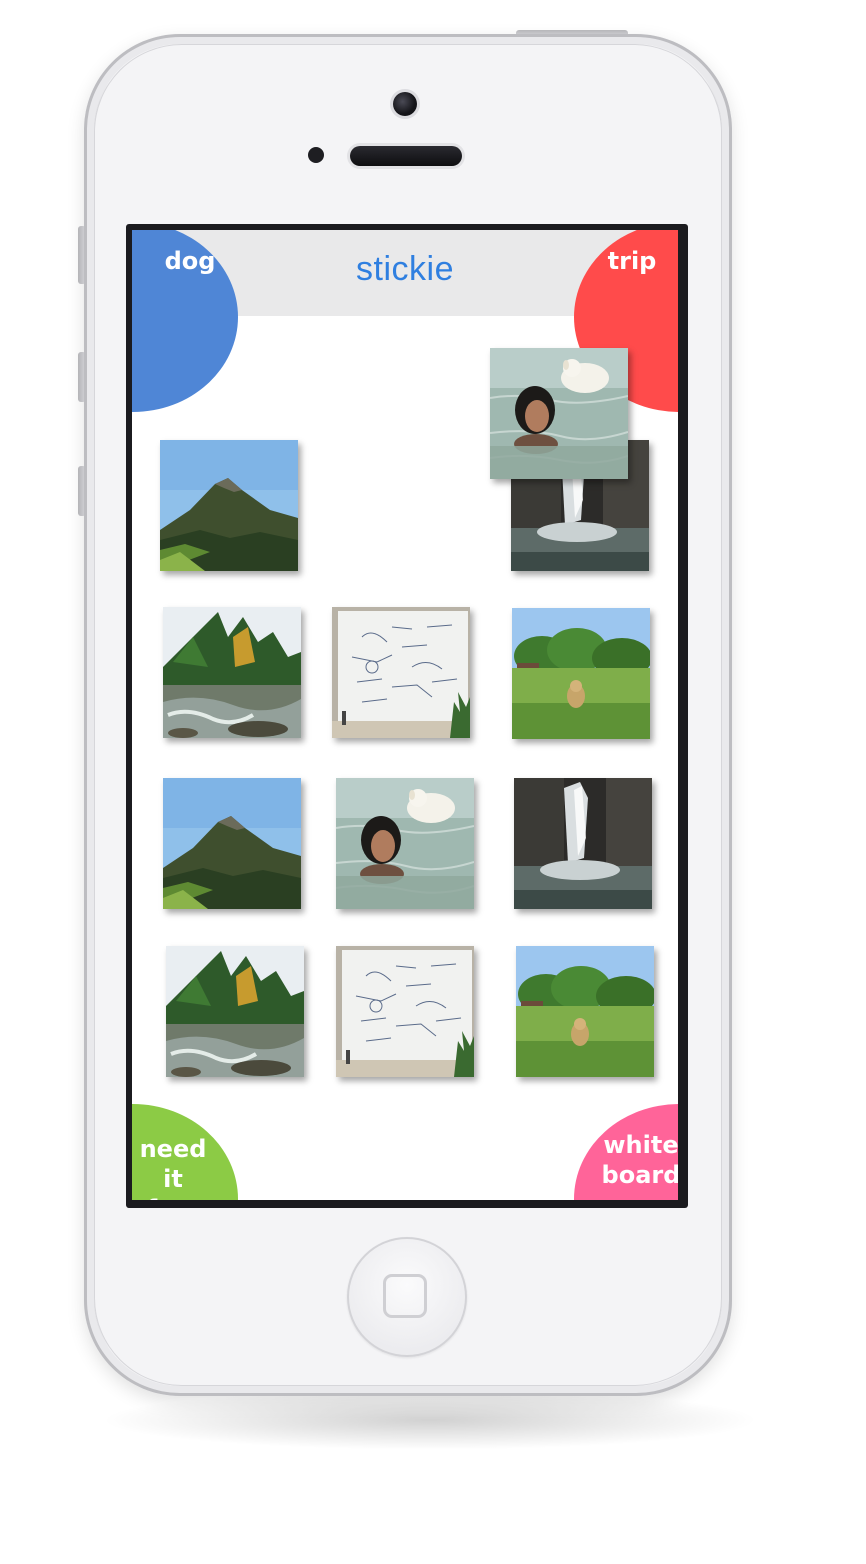 The height and width of the screenshot is (1564, 866). I want to click on earpiece-speaker, so click(406, 156).